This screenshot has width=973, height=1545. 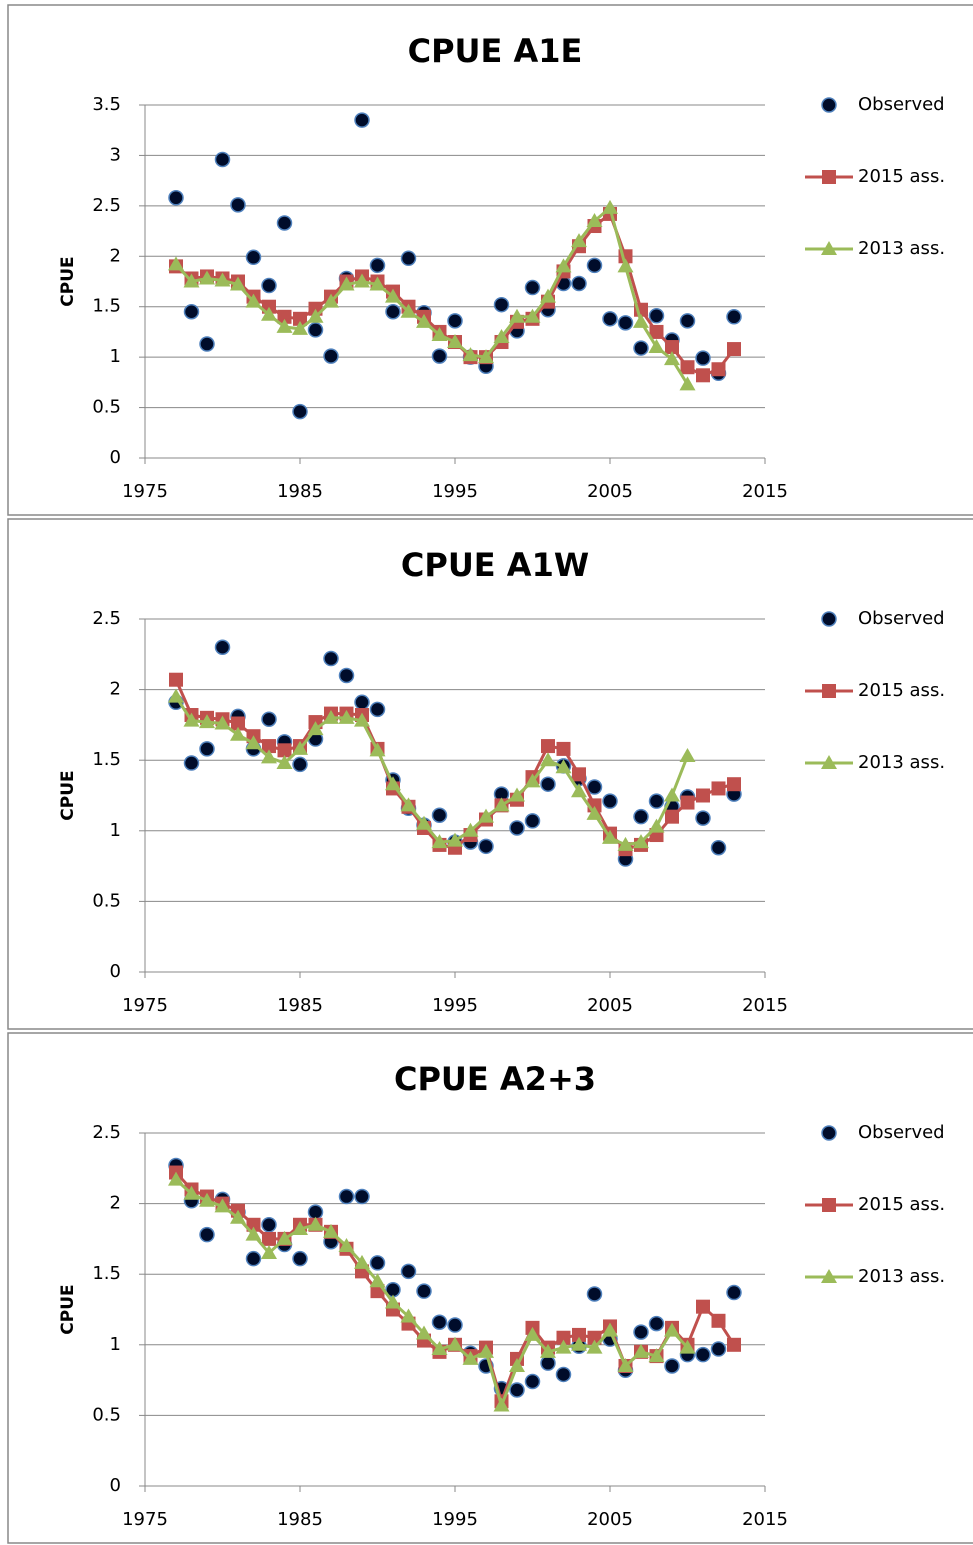 What do you see at coordinates (145, 1519) in the screenshot?
I see `x-tick-label: 1975` at bounding box center [145, 1519].